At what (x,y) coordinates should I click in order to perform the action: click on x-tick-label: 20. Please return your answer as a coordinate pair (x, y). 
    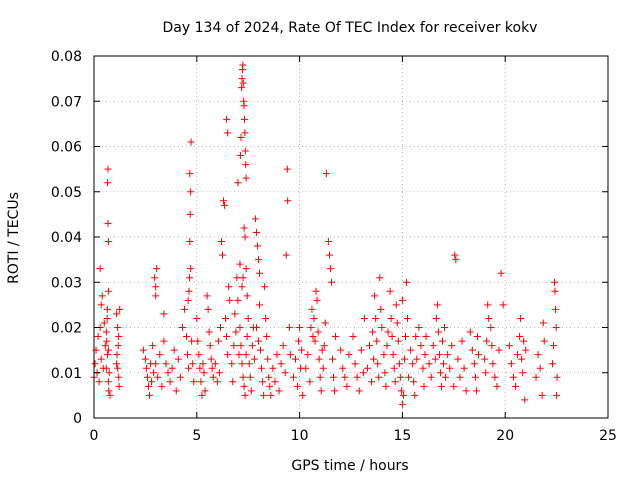
    Looking at the image, I should click on (505, 436).